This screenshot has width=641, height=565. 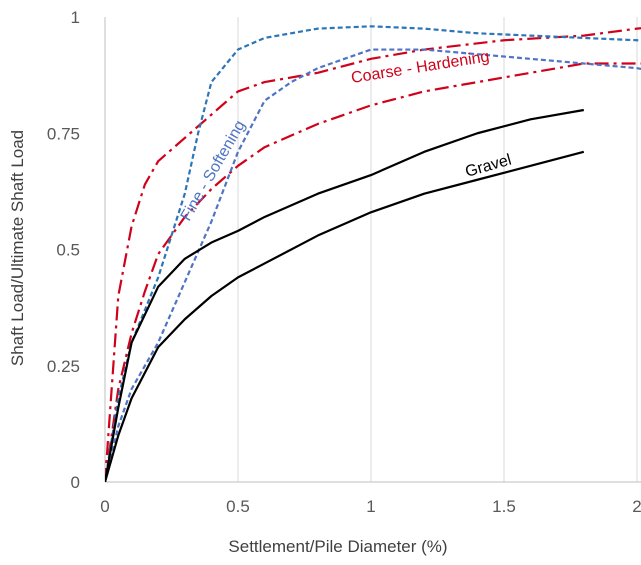 What do you see at coordinates (104, 506) in the screenshot?
I see `x-tick-label: 0` at bounding box center [104, 506].